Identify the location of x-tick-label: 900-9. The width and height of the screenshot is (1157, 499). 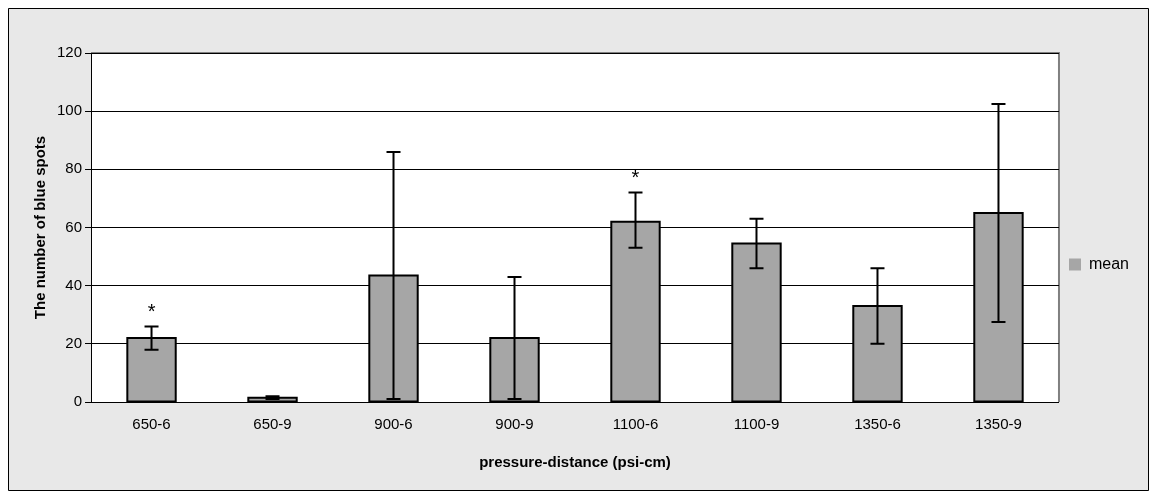
(514, 424).